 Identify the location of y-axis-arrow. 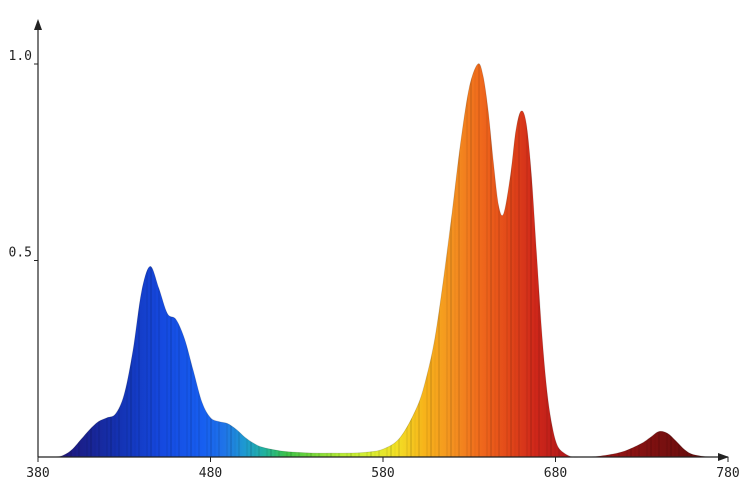
(38, 24).